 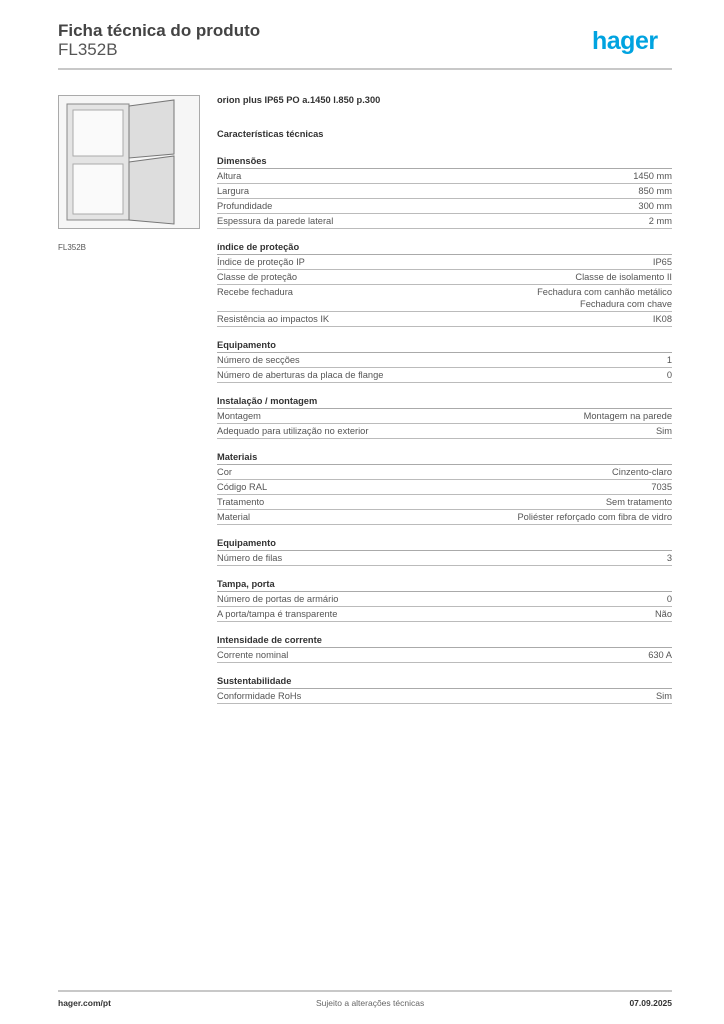 I want to click on spec-label: Espessura da parede lateral, so click(x=275, y=221).